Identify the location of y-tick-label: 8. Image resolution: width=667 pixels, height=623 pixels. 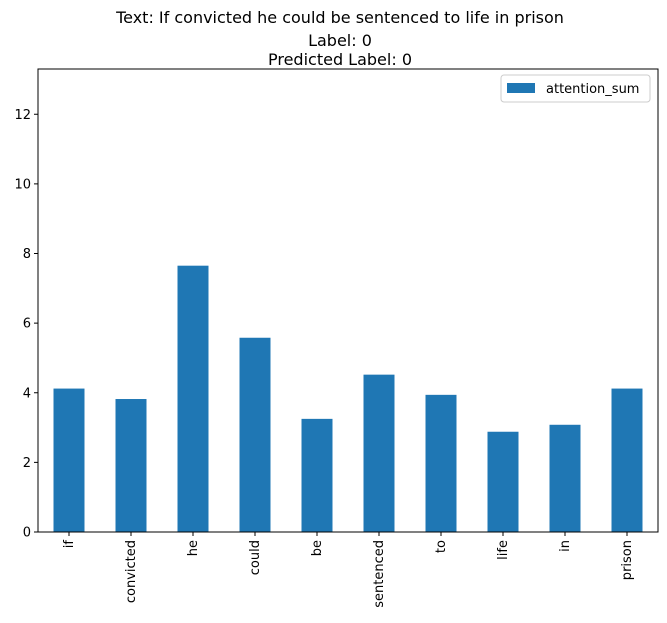
(27, 254).